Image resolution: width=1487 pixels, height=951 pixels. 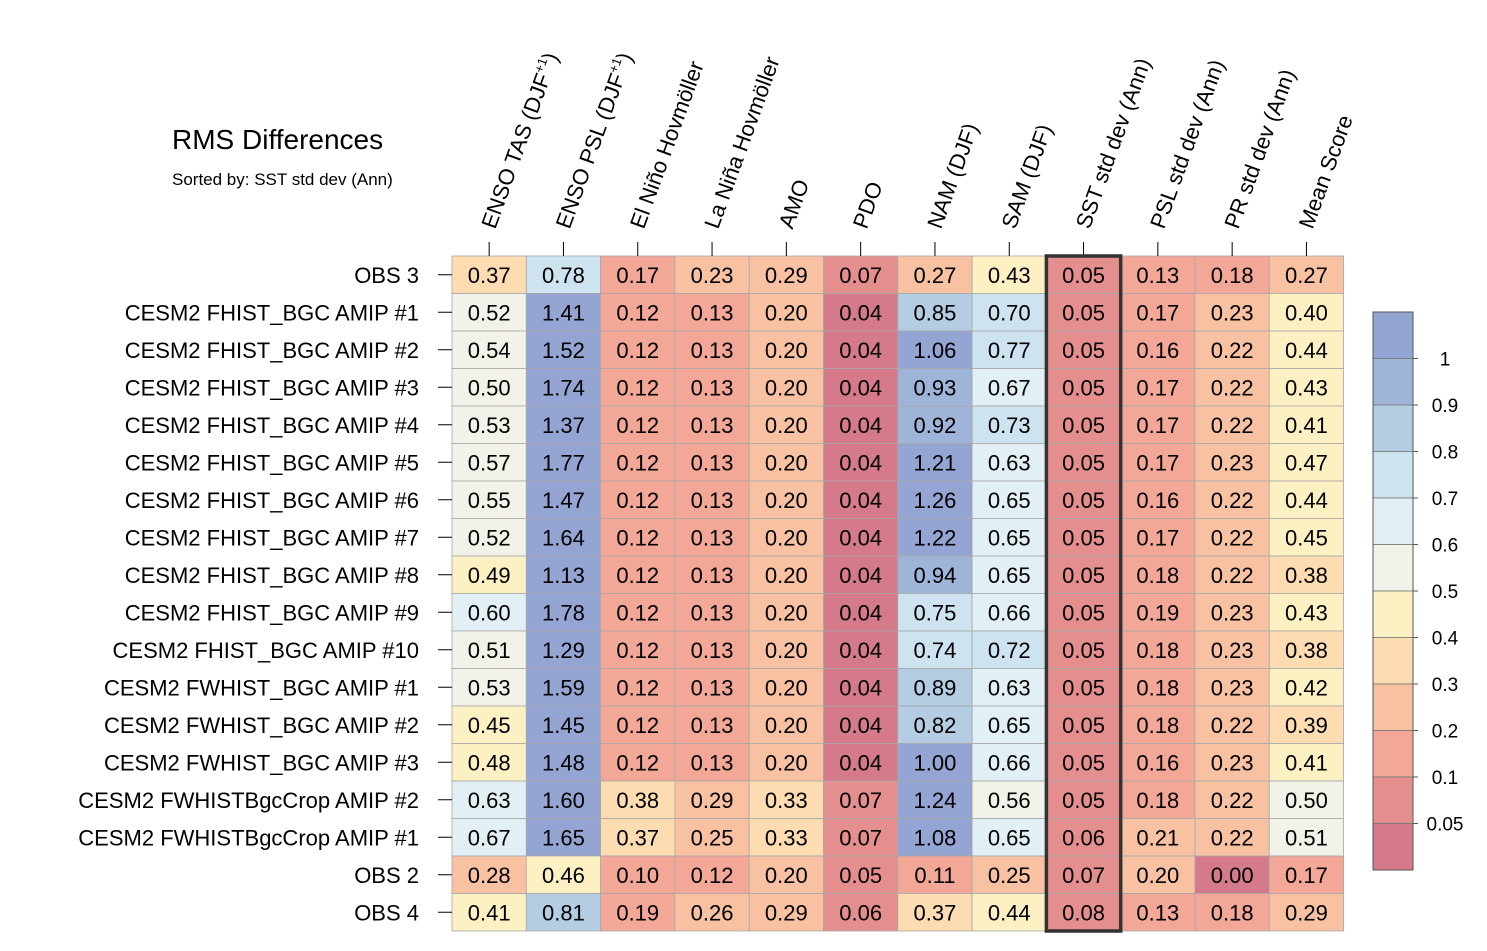 I want to click on cell-value: 0.10, so click(x=637, y=875).